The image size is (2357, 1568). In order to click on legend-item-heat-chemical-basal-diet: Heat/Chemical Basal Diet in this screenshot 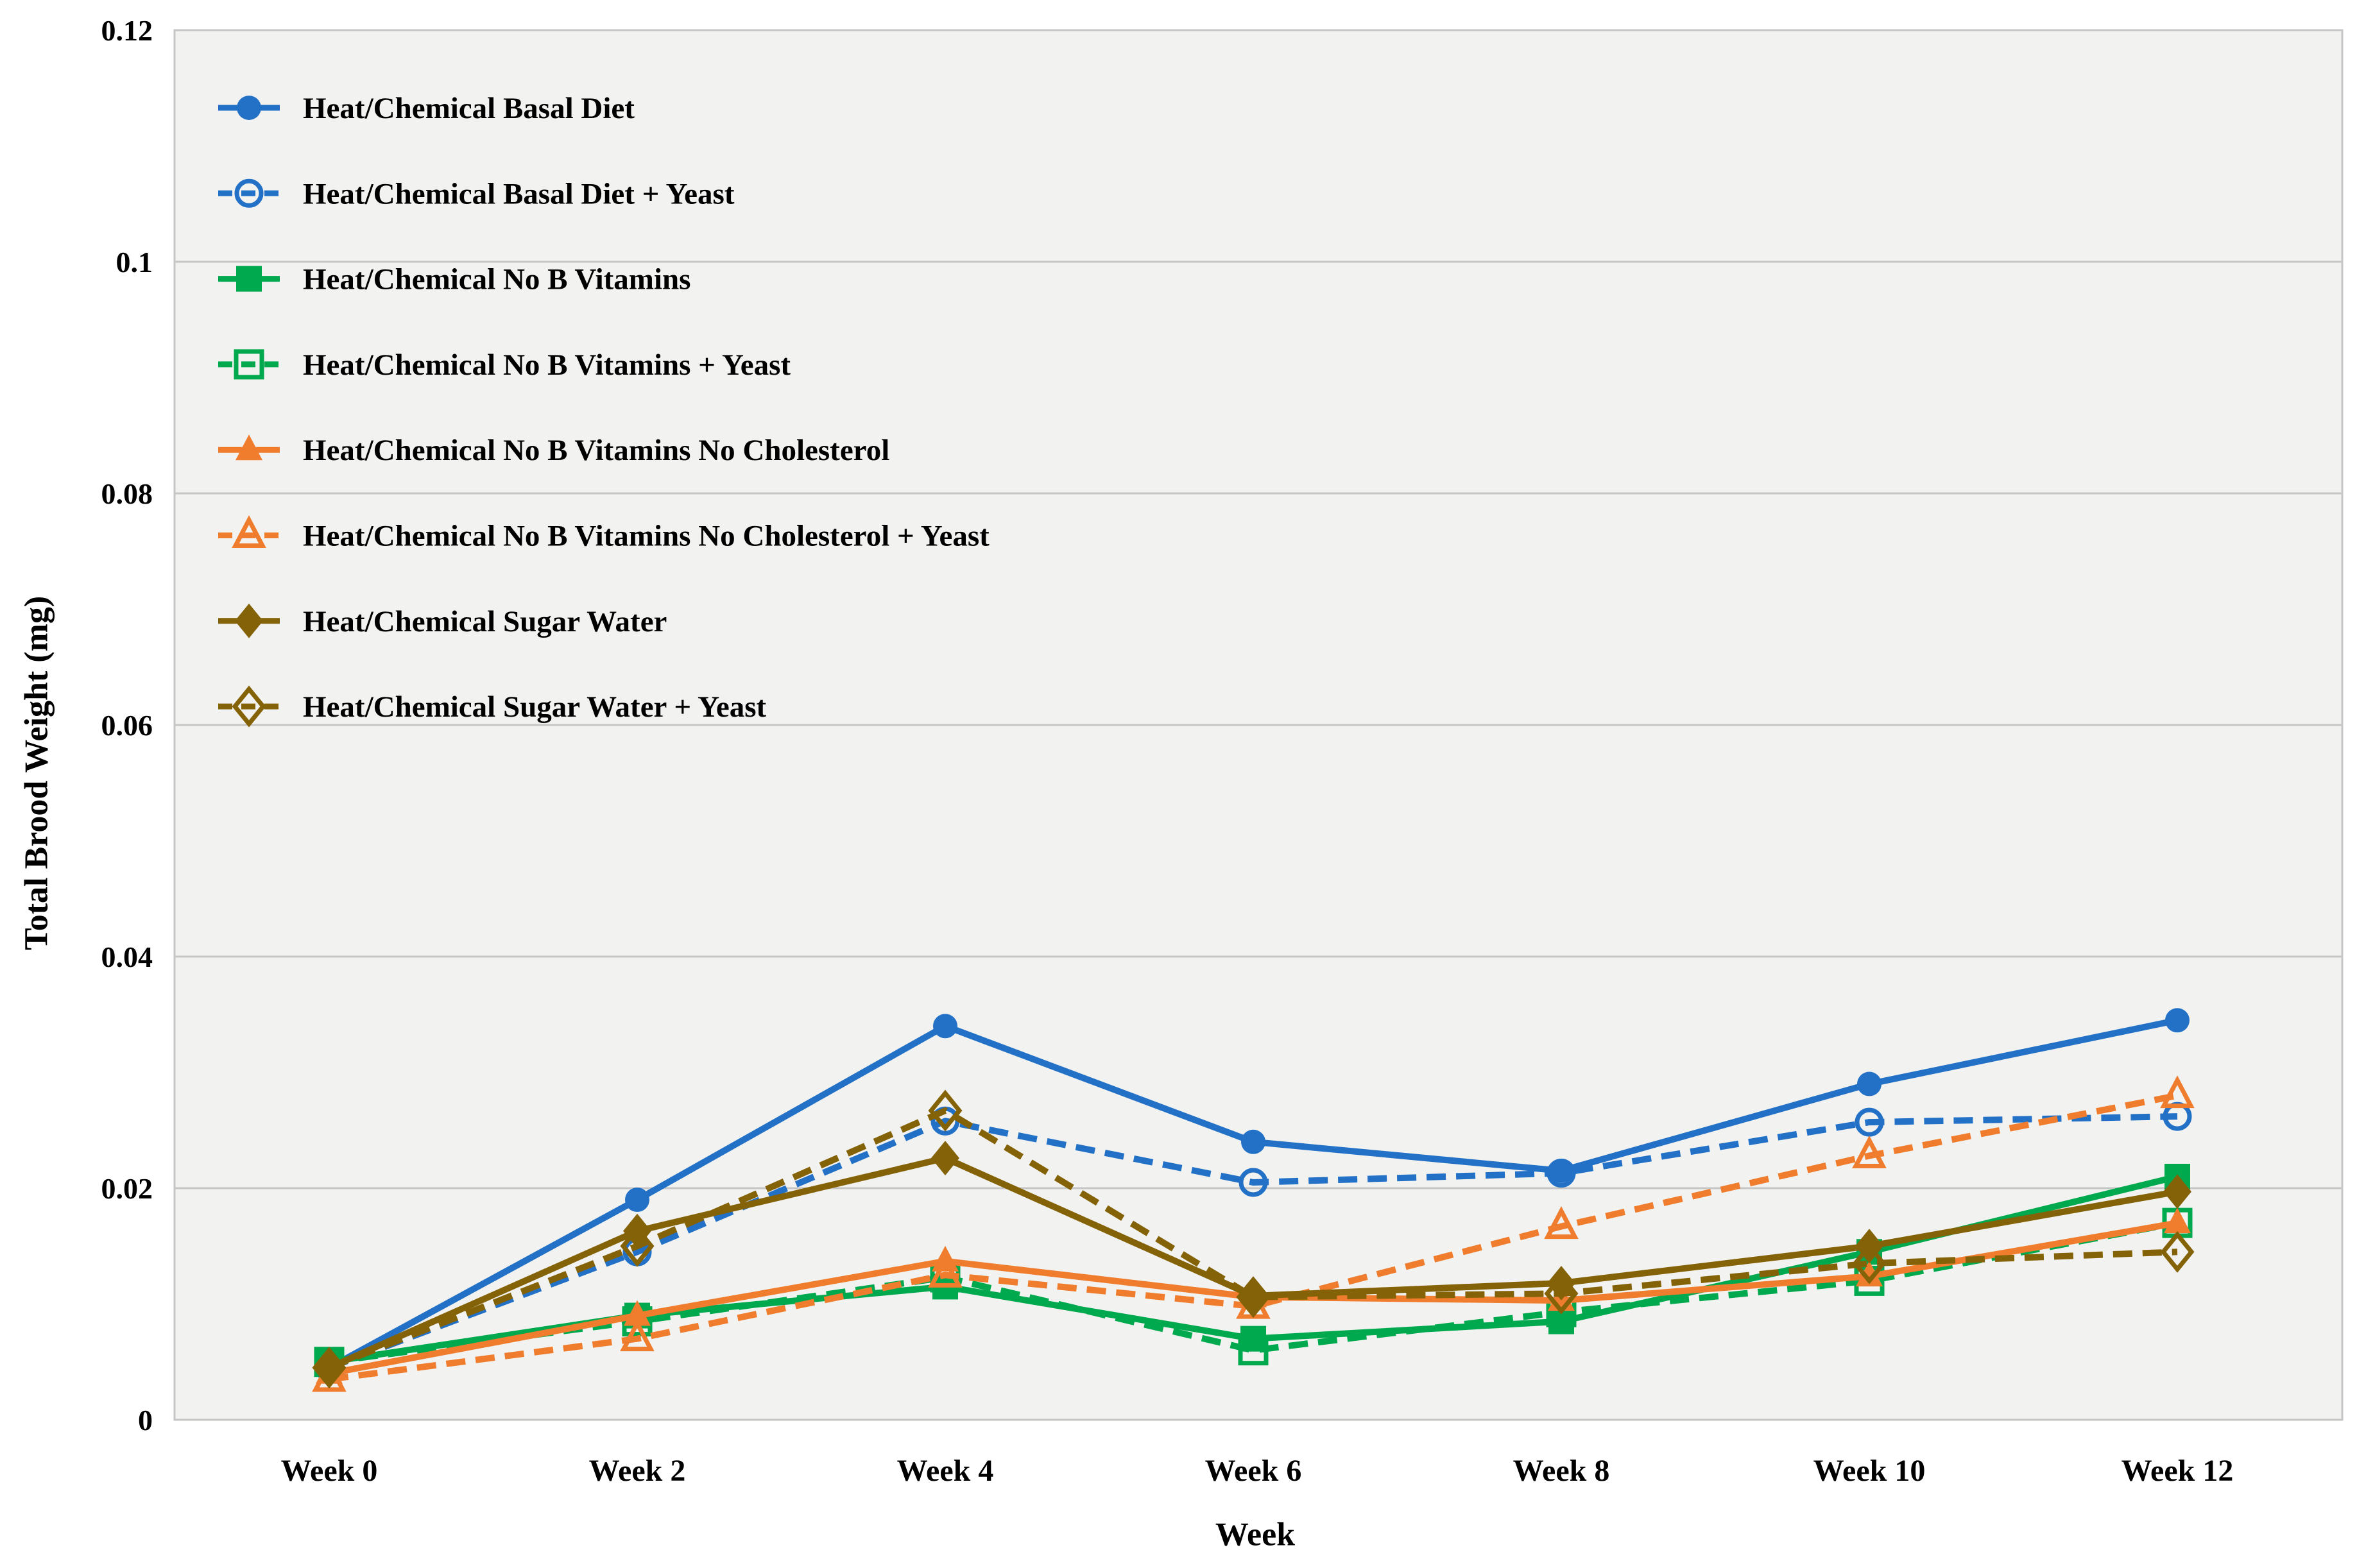, I will do `click(426, 108)`.